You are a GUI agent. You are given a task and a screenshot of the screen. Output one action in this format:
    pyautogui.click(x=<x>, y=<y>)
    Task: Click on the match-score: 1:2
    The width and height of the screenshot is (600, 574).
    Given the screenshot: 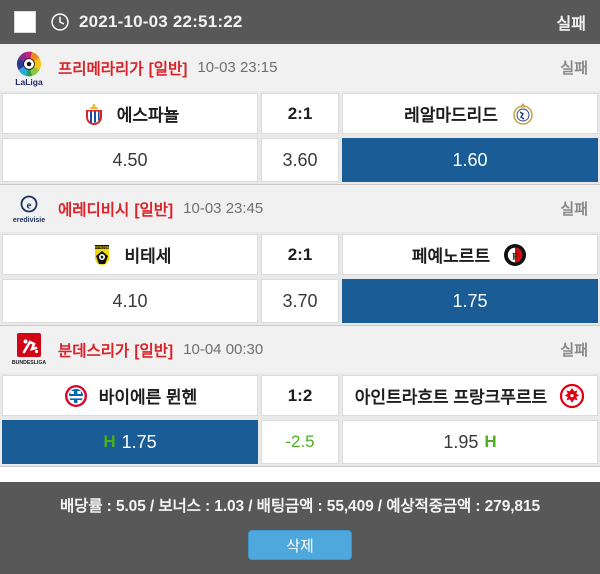 What is the action you would take?
    pyautogui.click(x=300, y=395)
    